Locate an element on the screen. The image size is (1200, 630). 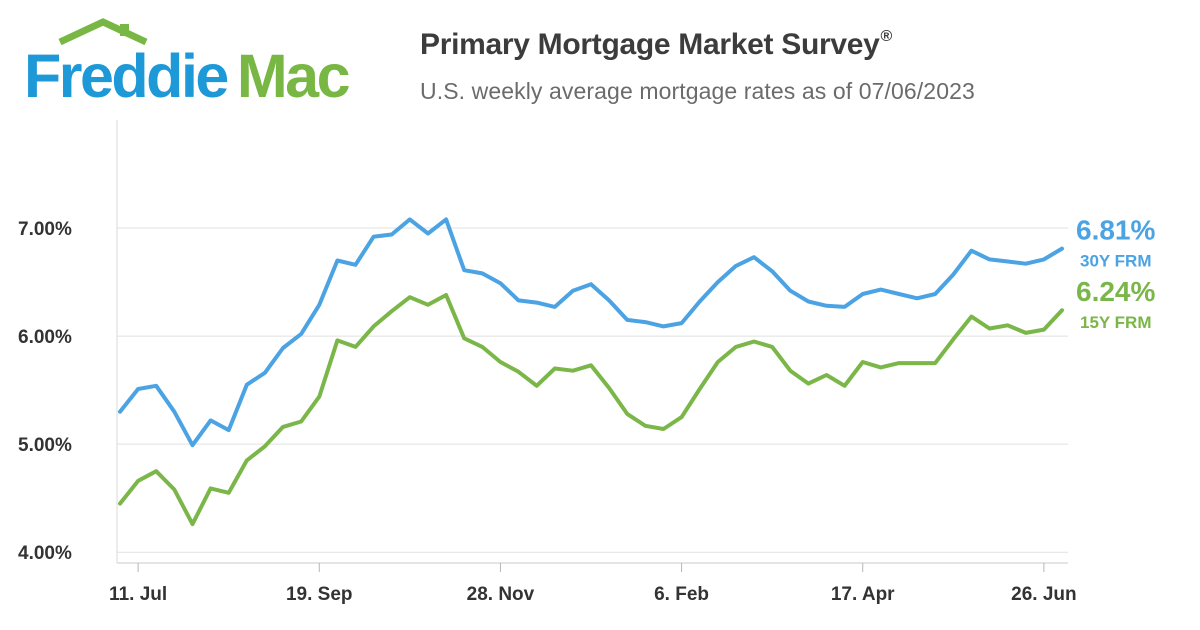
title-text: Primary Mortgage Market Survey is located at coordinates (650, 44).